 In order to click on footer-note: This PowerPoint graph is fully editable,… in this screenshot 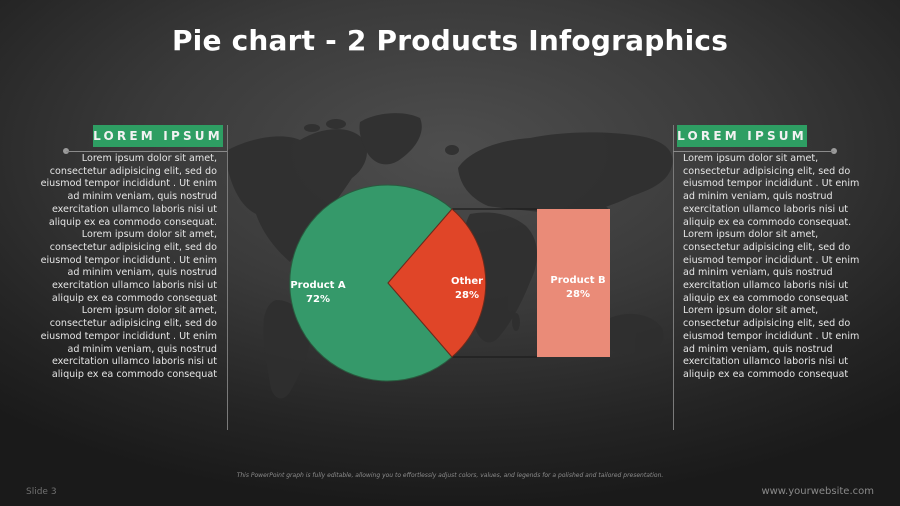, I will do `click(450, 475)`.